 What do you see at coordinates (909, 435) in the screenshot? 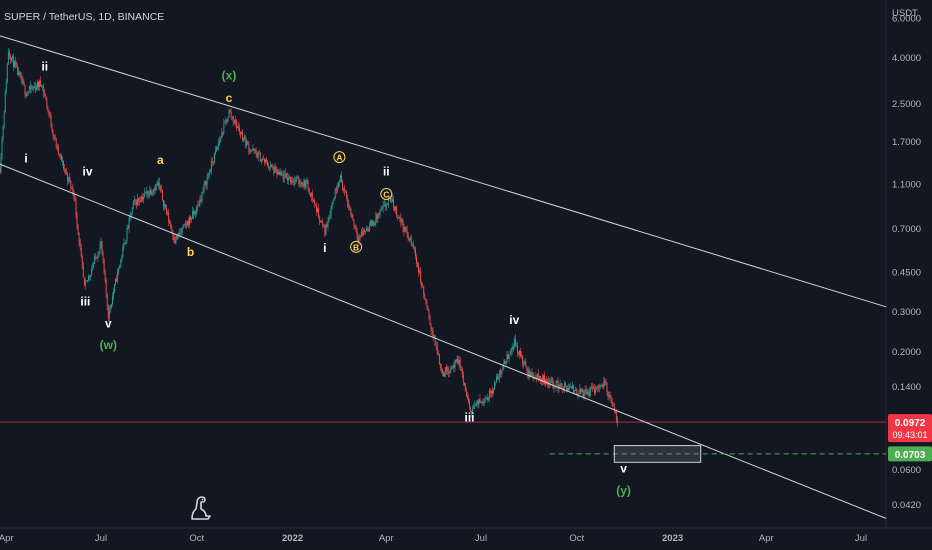
I see `bar-countdown: 09:43:01` at bounding box center [909, 435].